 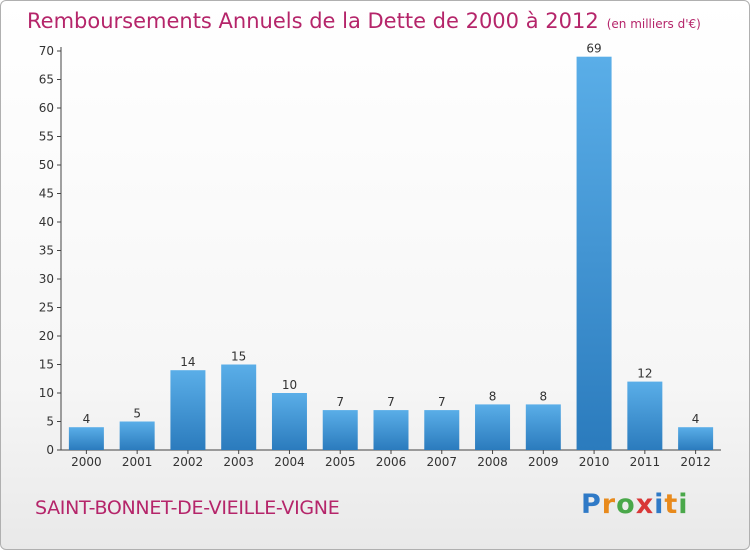 What do you see at coordinates (137, 414) in the screenshot?
I see `data-label-2001: 5` at bounding box center [137, 414].